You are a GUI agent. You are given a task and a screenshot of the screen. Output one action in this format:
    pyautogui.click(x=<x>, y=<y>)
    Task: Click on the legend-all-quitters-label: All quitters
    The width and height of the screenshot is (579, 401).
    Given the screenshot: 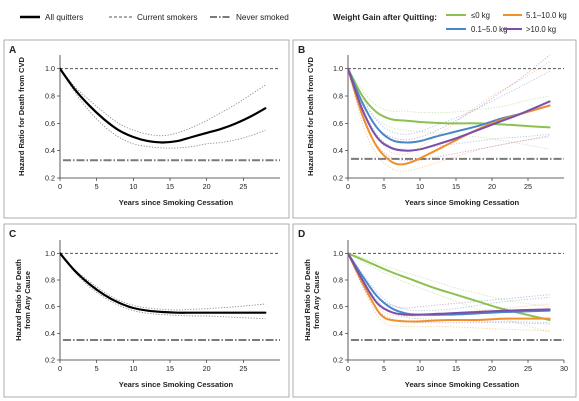 What is the action you would take?
    pyautogui.click(x=64, y=17)
    